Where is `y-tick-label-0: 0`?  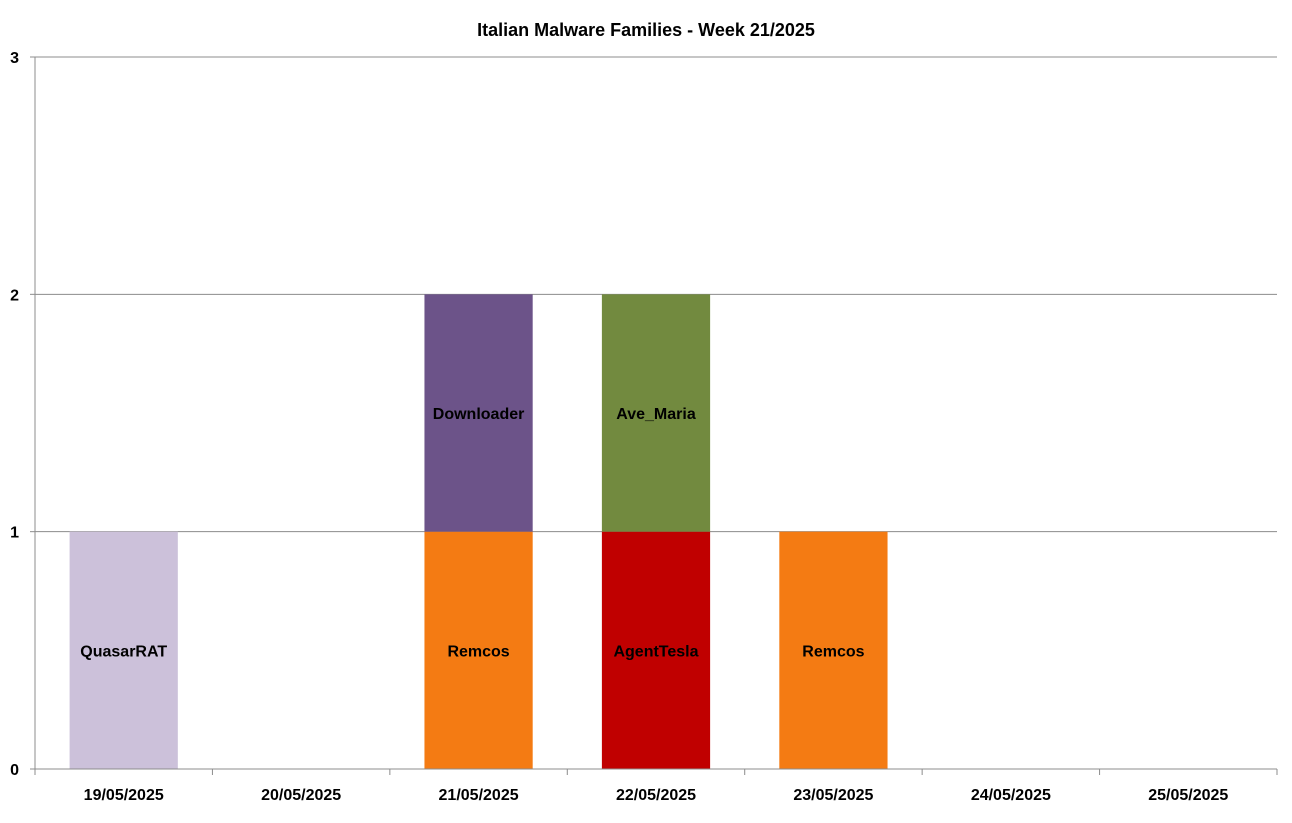 y-tick-label-0: 0 is located at coordinates (14, 770).